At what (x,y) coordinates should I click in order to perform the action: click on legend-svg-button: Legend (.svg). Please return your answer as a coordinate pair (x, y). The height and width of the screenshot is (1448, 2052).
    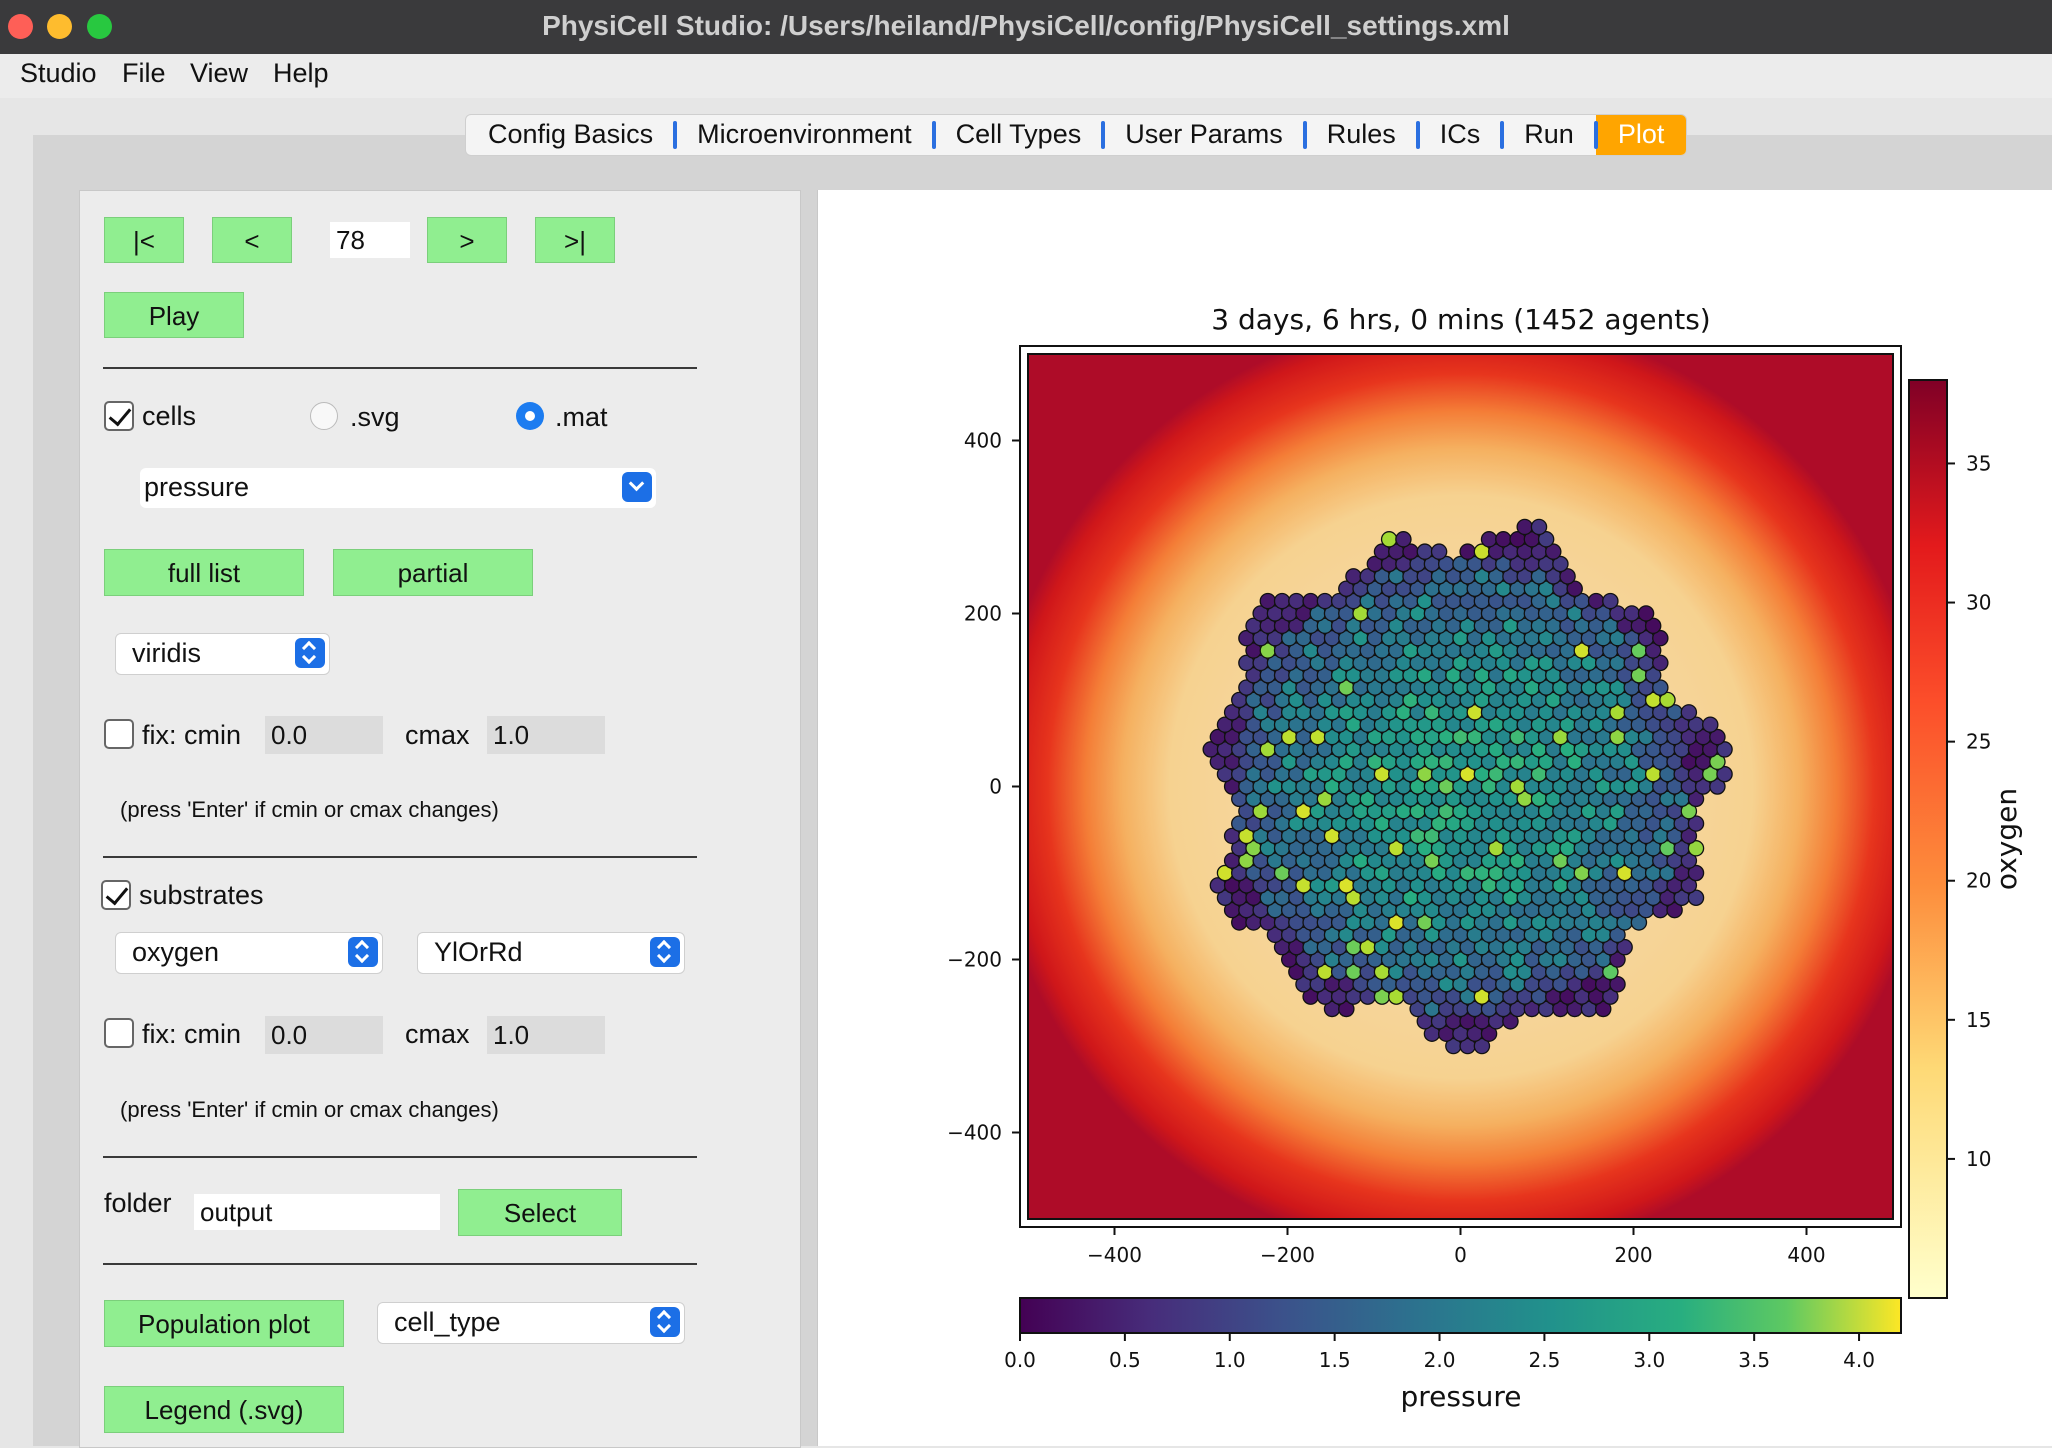
    Looking at the image, I should click on (224, 1409).